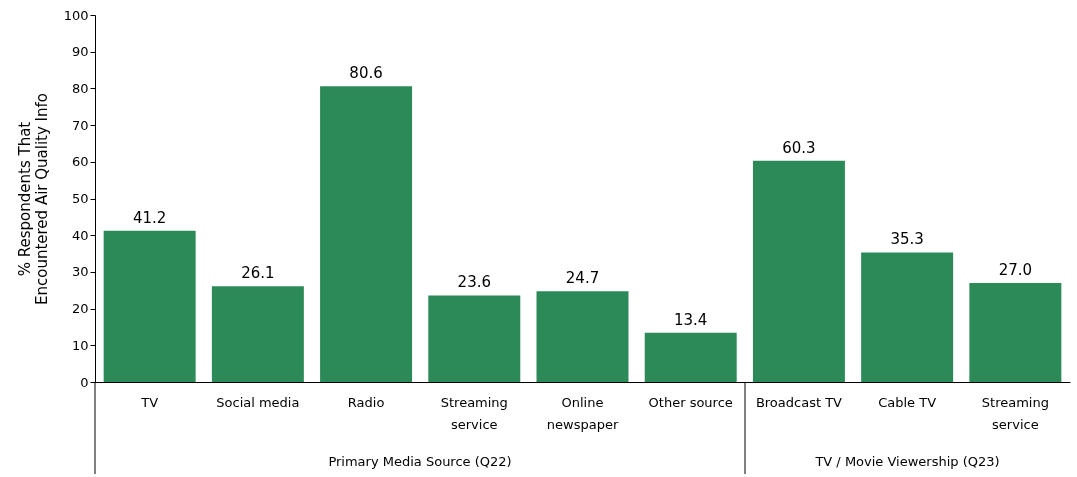 This screenshot has width=1077, height=477. What do you see at coordinates (76, 15) in the screenshot?
I see `y-tick-label: 100` at bounding box center [76, 15].